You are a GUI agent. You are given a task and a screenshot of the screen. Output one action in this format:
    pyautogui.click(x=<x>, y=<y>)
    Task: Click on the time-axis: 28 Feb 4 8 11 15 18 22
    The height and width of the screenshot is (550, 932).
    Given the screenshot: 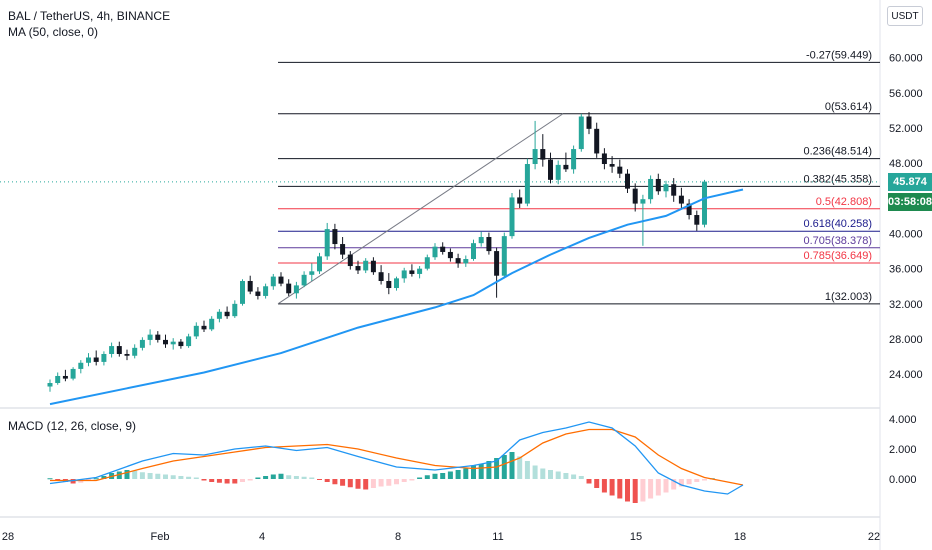 What is the action you would take?
    pyautogui.click(x=441, y=537)
    